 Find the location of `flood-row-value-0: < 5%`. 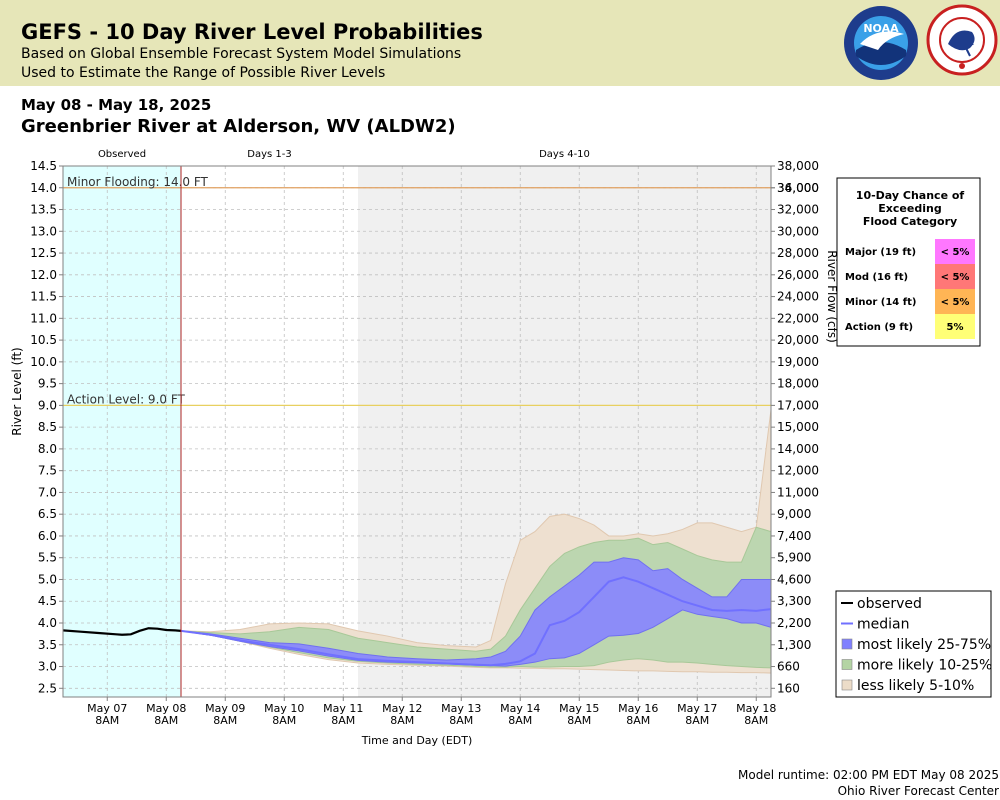

flood-row-value-0: < 5% is located at coordinates (955, 252).